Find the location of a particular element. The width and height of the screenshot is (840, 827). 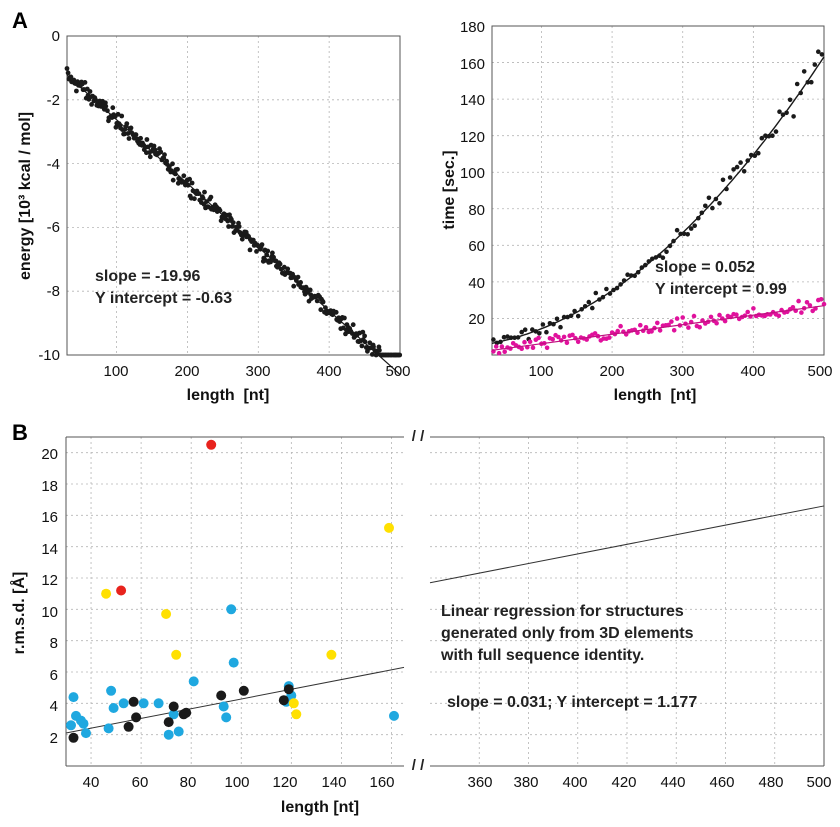

rmsd-xtick-left: 140 is located at coordinates (333, 782).